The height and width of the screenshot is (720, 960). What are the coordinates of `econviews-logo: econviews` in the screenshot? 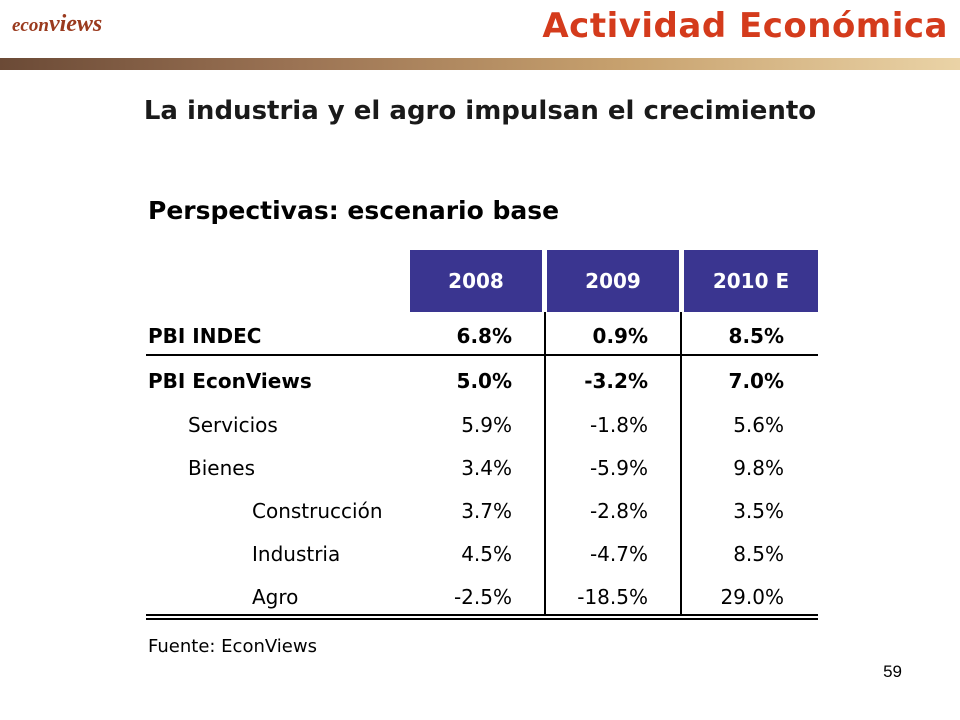 It's located at (57, 24).